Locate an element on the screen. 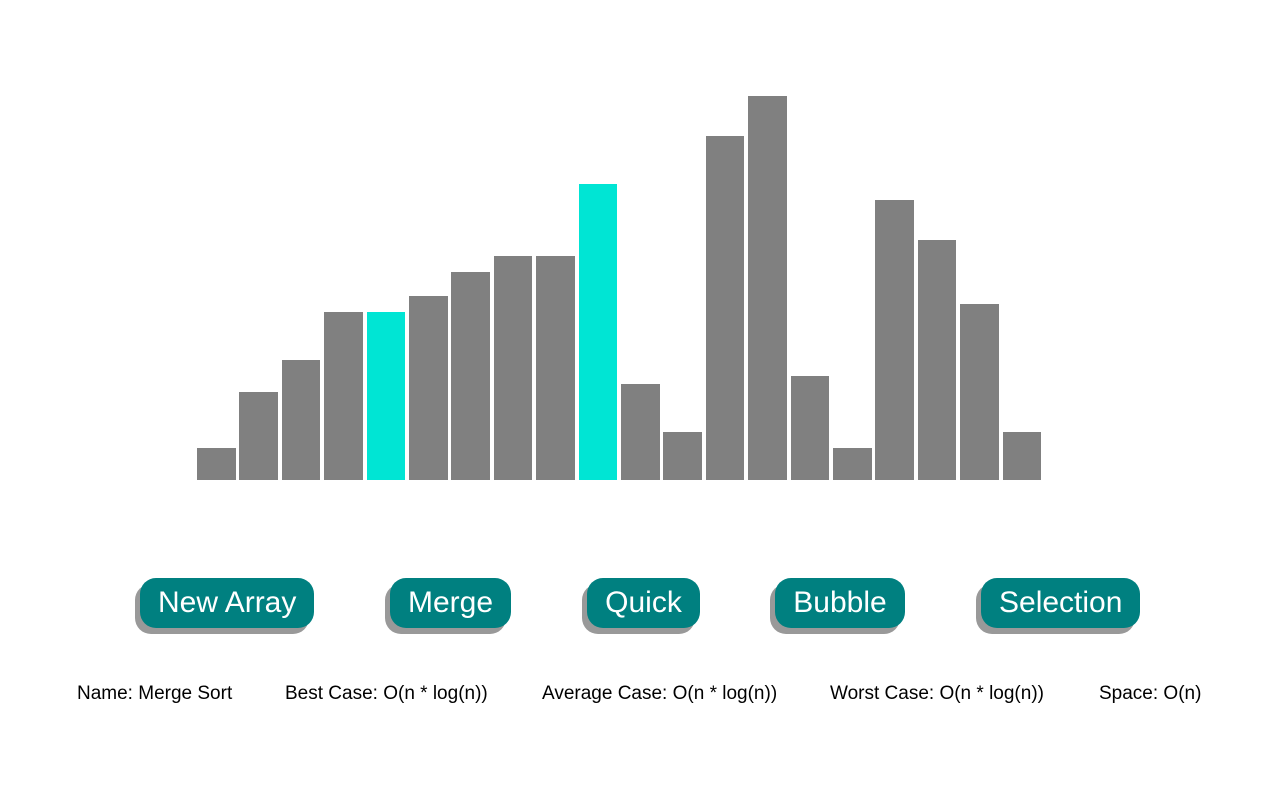 The width and height of the screenshot is (1280, 800). space-complexity: Space: O(n) is located at coordinates (1150, 693).